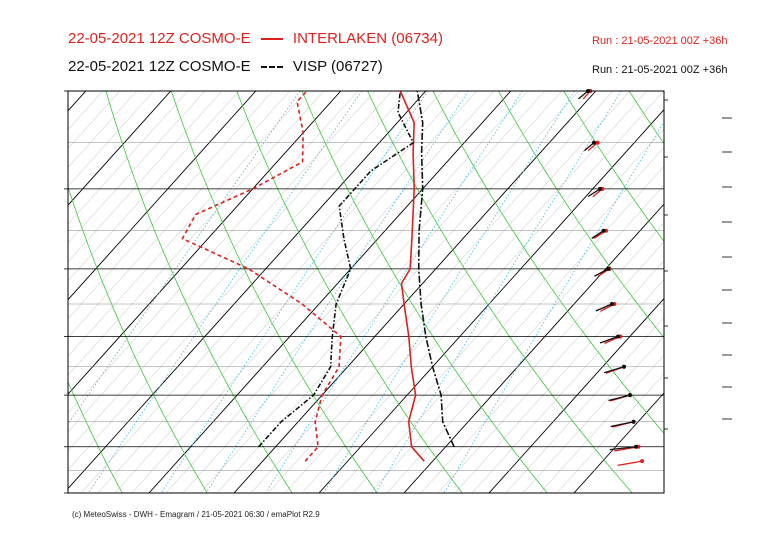 This screenshot has height=541, width=766. Describe the element at coordinates (660, 70) in the screenshot. I see `visp-run: Run : 21-05-2021 00Z +36h` at that location.